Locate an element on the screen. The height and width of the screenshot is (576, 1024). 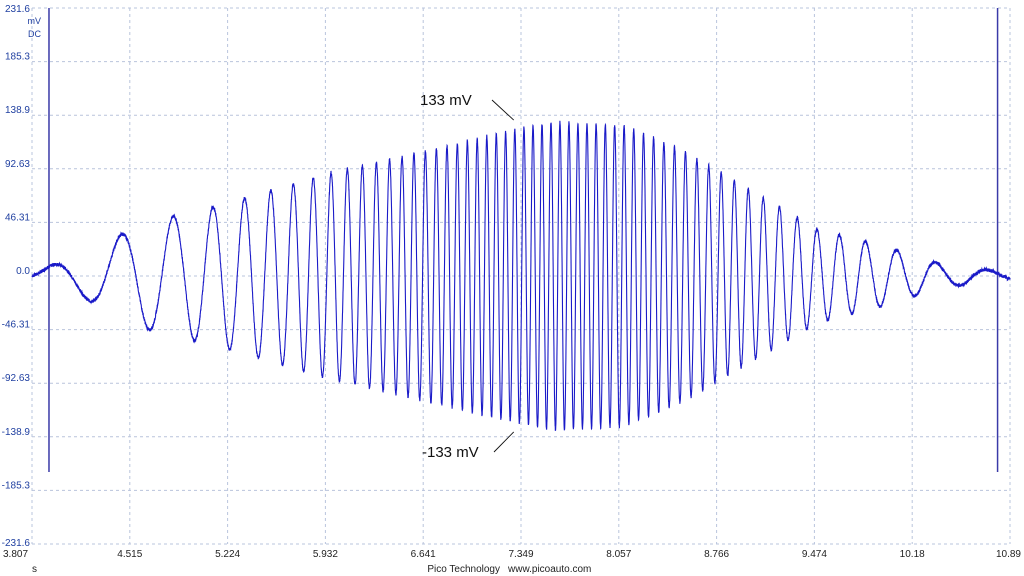
x-tick-label: 5.932 is located at coordinates (325, 554).